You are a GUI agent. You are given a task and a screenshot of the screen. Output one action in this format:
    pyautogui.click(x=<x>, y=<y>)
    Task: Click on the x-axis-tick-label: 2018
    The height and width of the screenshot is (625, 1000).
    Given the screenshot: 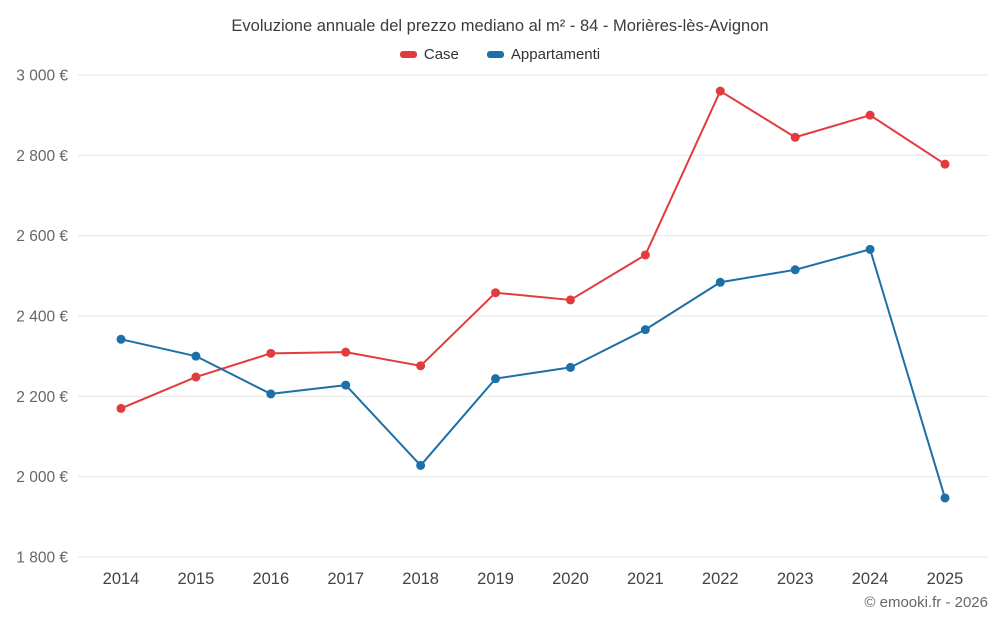 What is the action you would take?
    pyautogui.click(x=420, y=579)
    